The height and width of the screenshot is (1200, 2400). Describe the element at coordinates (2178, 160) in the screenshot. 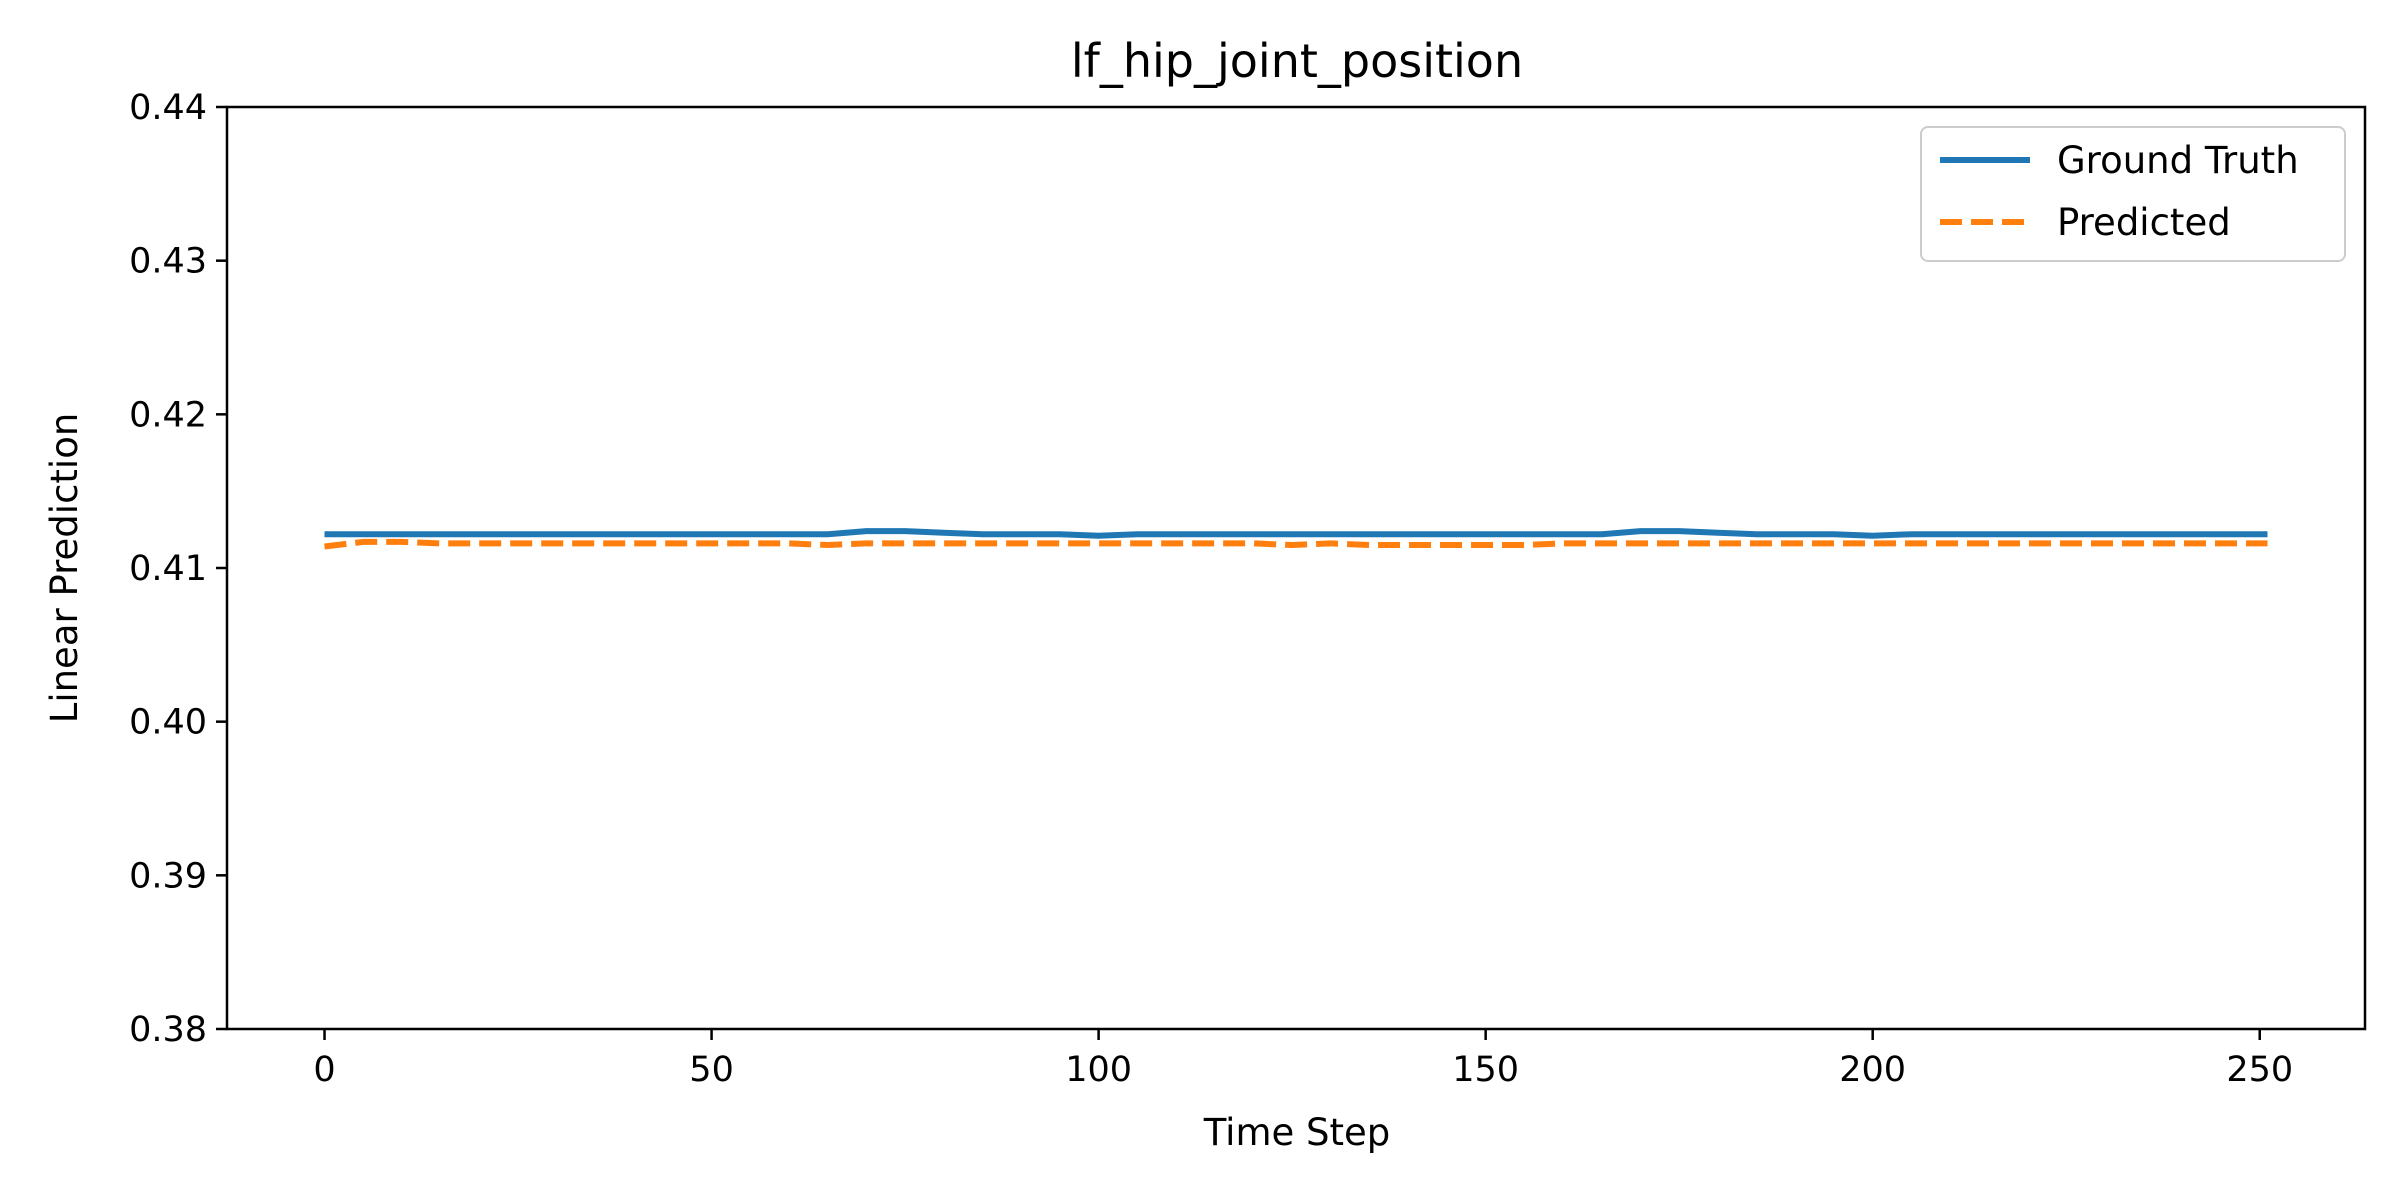

I see `legend-label-ground-truth: Ground Truth` at that location.